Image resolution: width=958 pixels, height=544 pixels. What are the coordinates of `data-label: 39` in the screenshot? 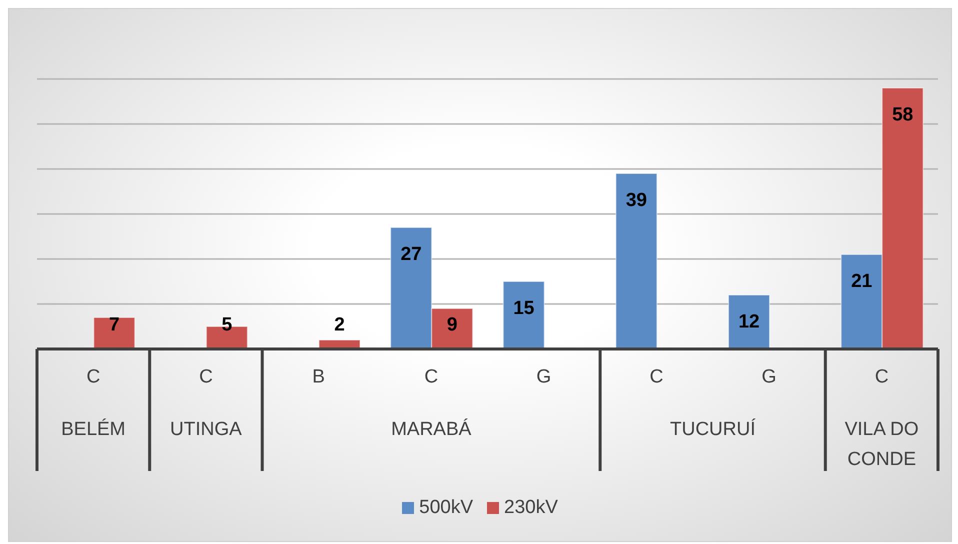 It's located at (636, 200).